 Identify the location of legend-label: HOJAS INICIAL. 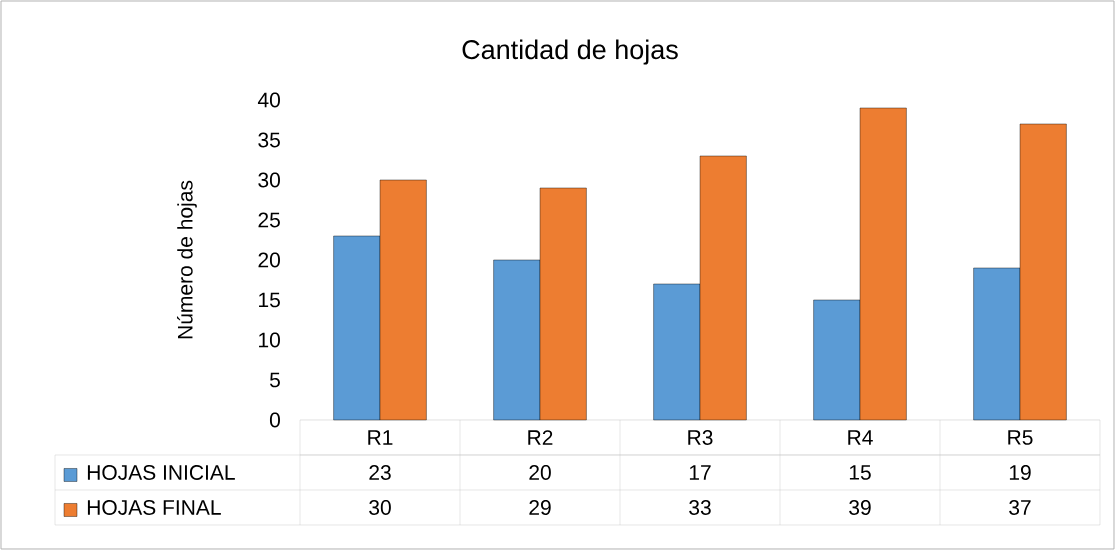
(161, 472).